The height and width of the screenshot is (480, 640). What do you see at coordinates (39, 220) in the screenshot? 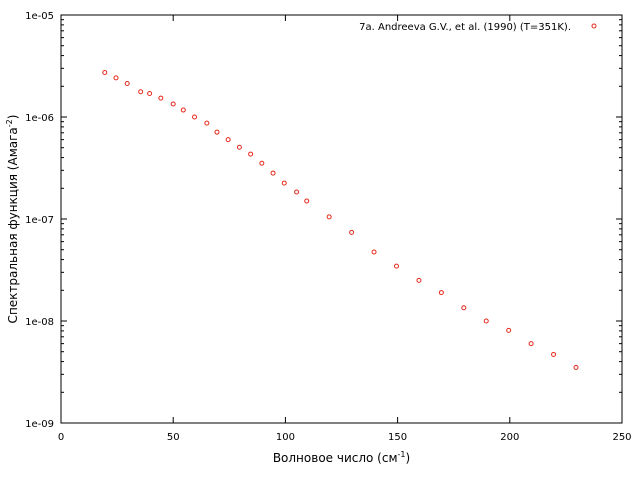
I see `y-tick-label: 1e-07` at bounding box center [39, 220].